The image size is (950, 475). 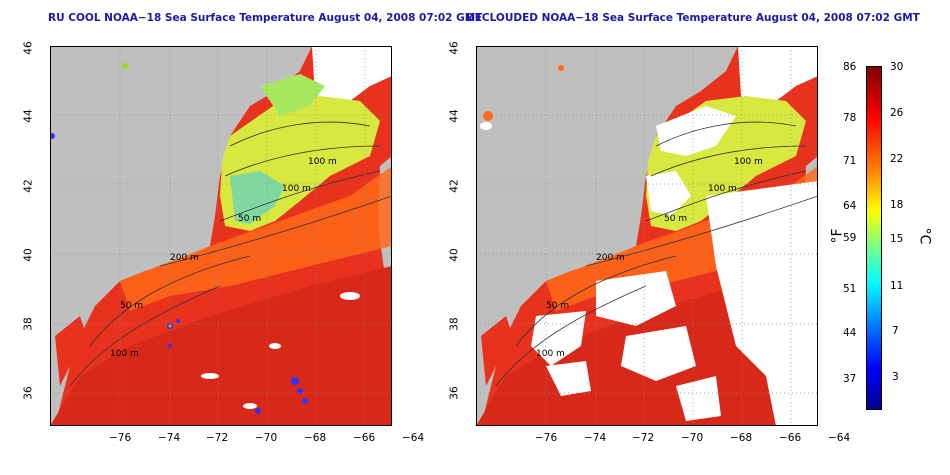 I want to click on fahrenheit-tick: 71, so click(x=850, y=161).